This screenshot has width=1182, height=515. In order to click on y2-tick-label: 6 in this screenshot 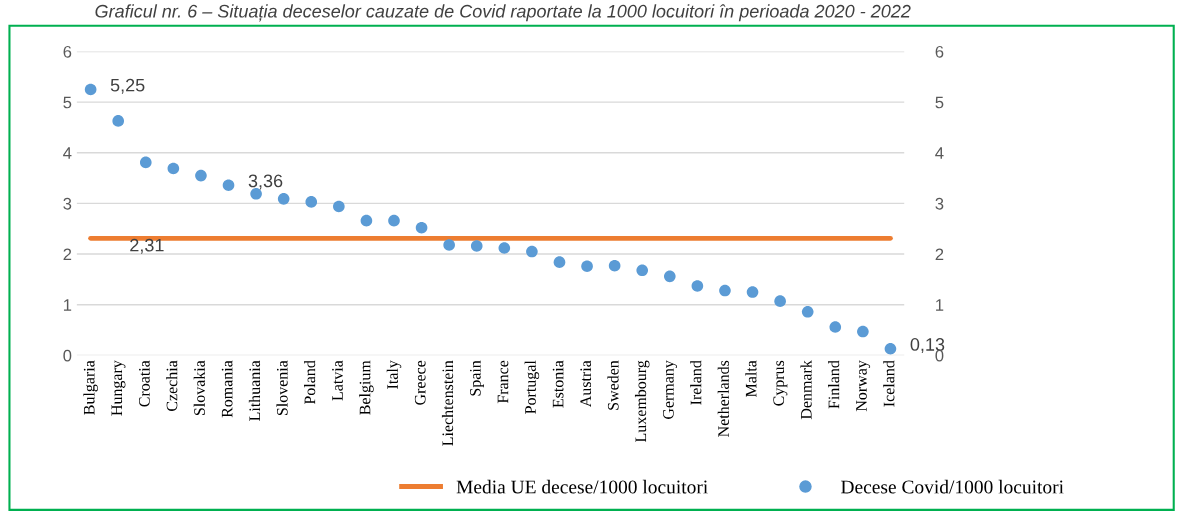, I will do `click(939, 51)`.